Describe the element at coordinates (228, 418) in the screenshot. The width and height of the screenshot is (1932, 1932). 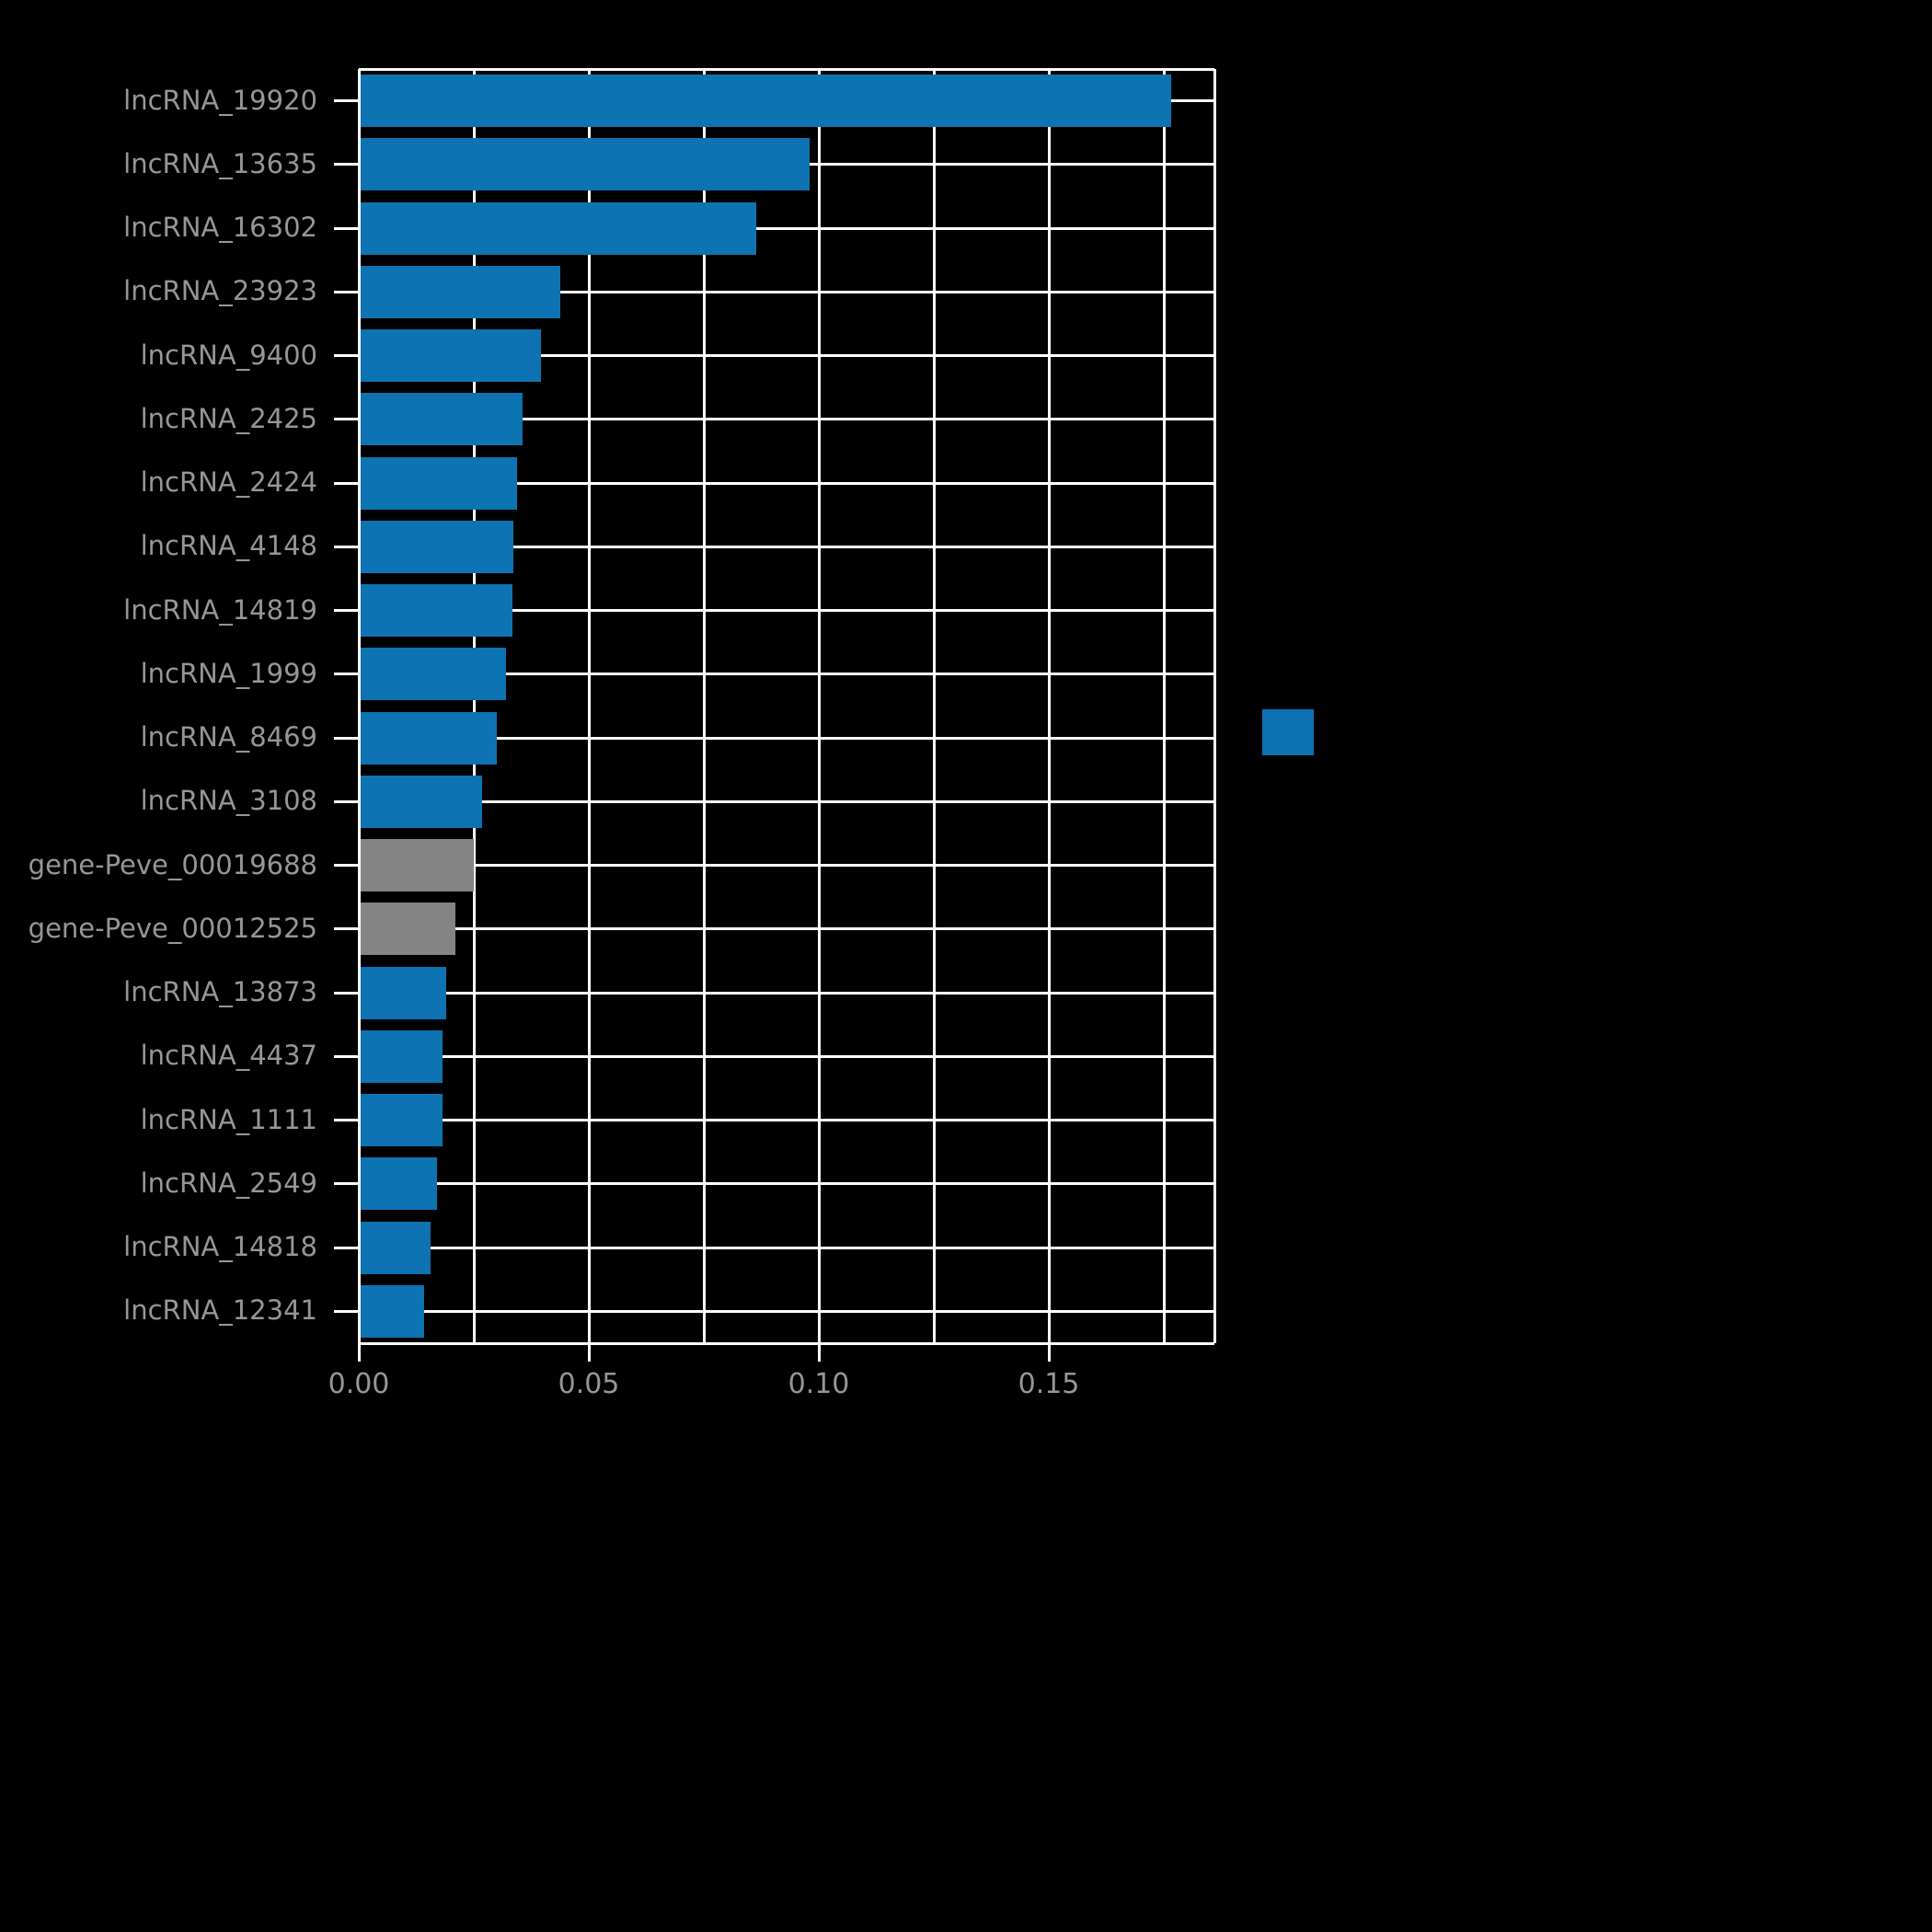
I see `y-tick-label: lncRNA_2425` at that location.